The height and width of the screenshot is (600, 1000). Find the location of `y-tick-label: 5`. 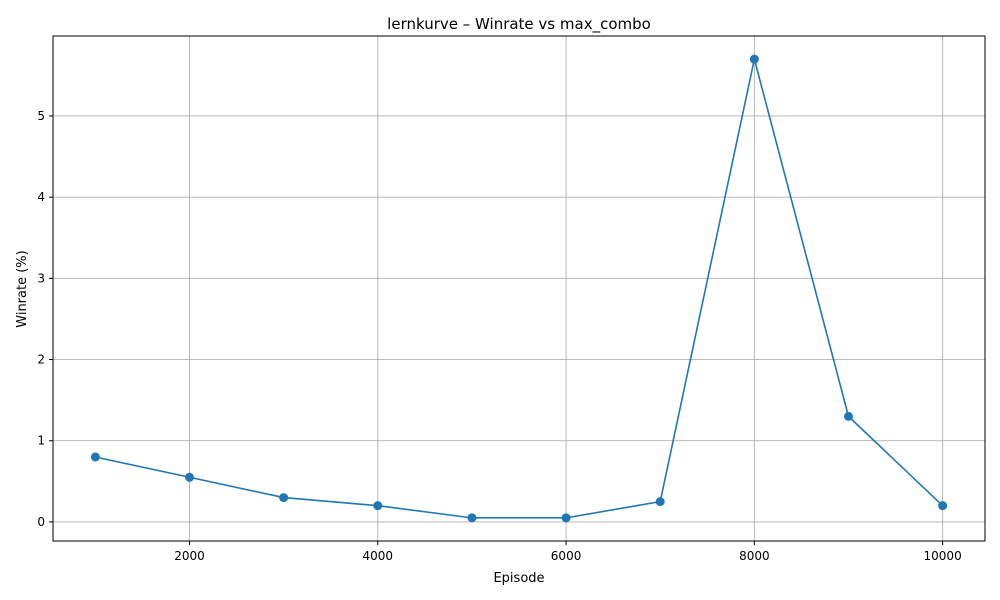

y-tick-label: 5 is located at coordinates (41, 116).